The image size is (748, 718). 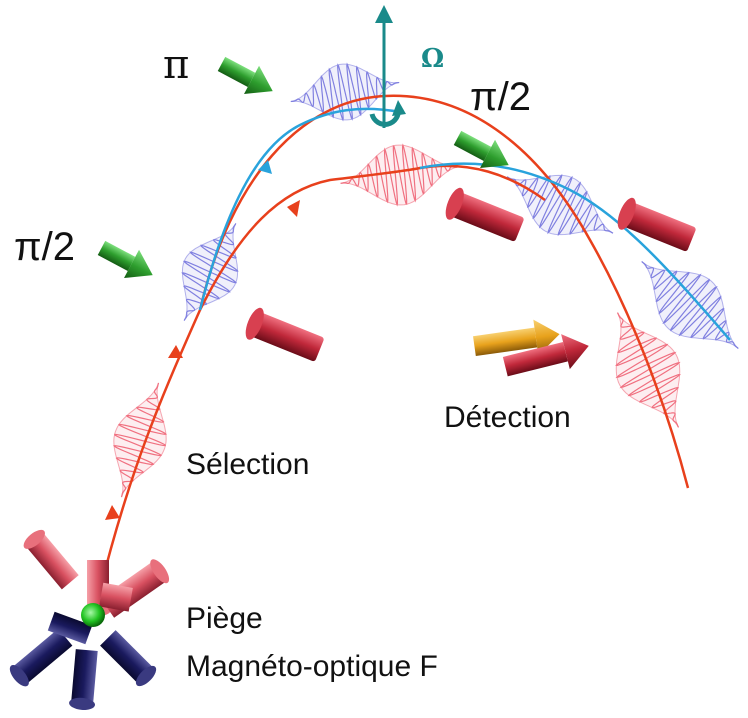 I want to click on detection-beam-red, so click(x=545, y=355).